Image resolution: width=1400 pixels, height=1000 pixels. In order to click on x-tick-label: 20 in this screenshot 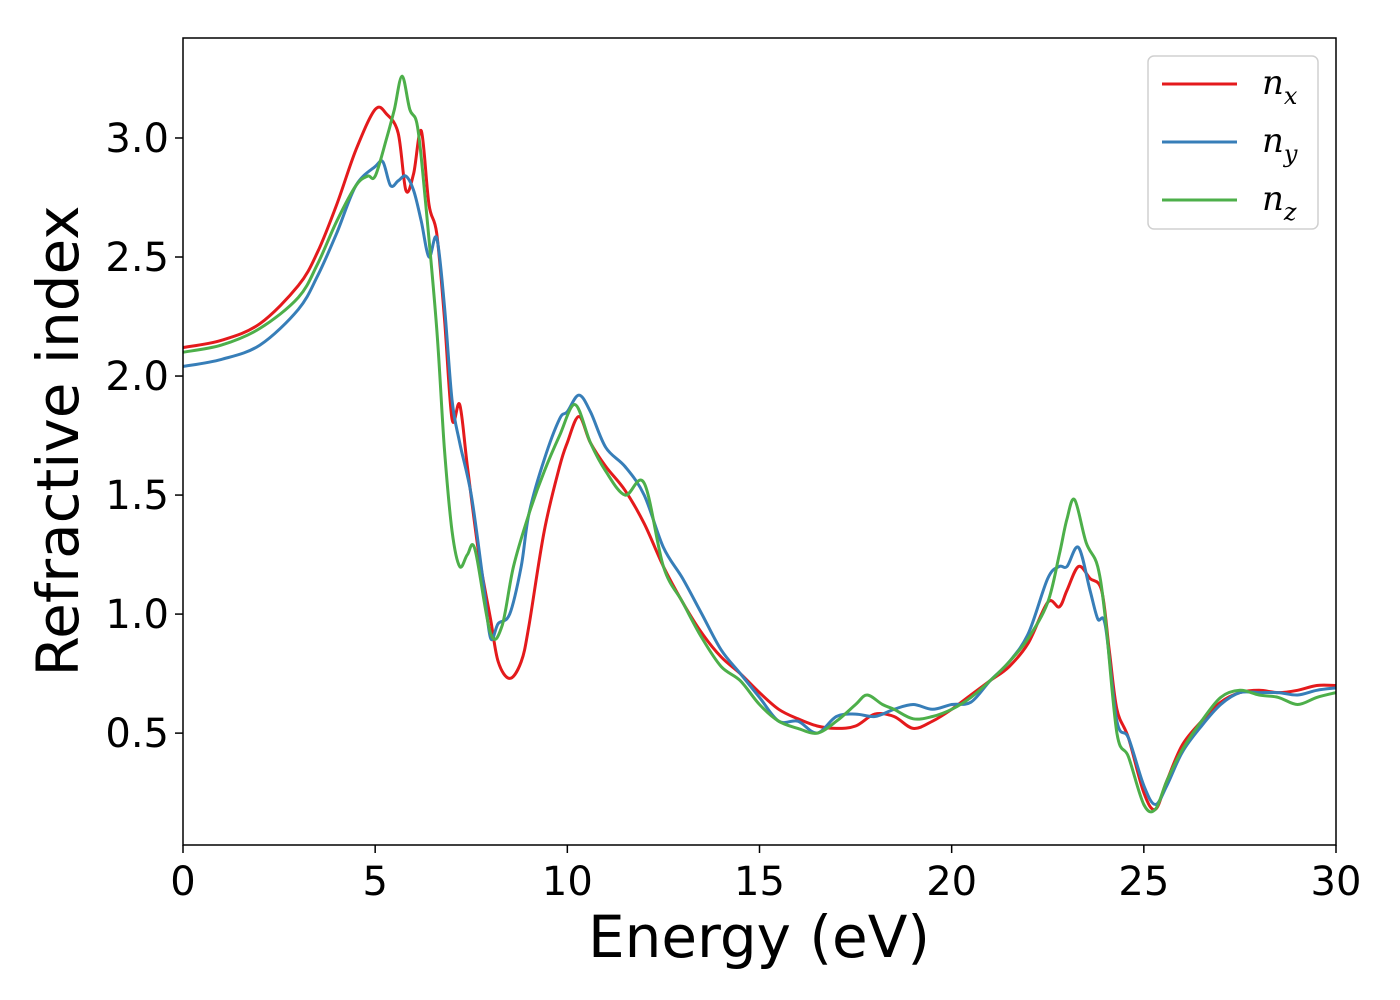, I will do `click(951, 882)`.